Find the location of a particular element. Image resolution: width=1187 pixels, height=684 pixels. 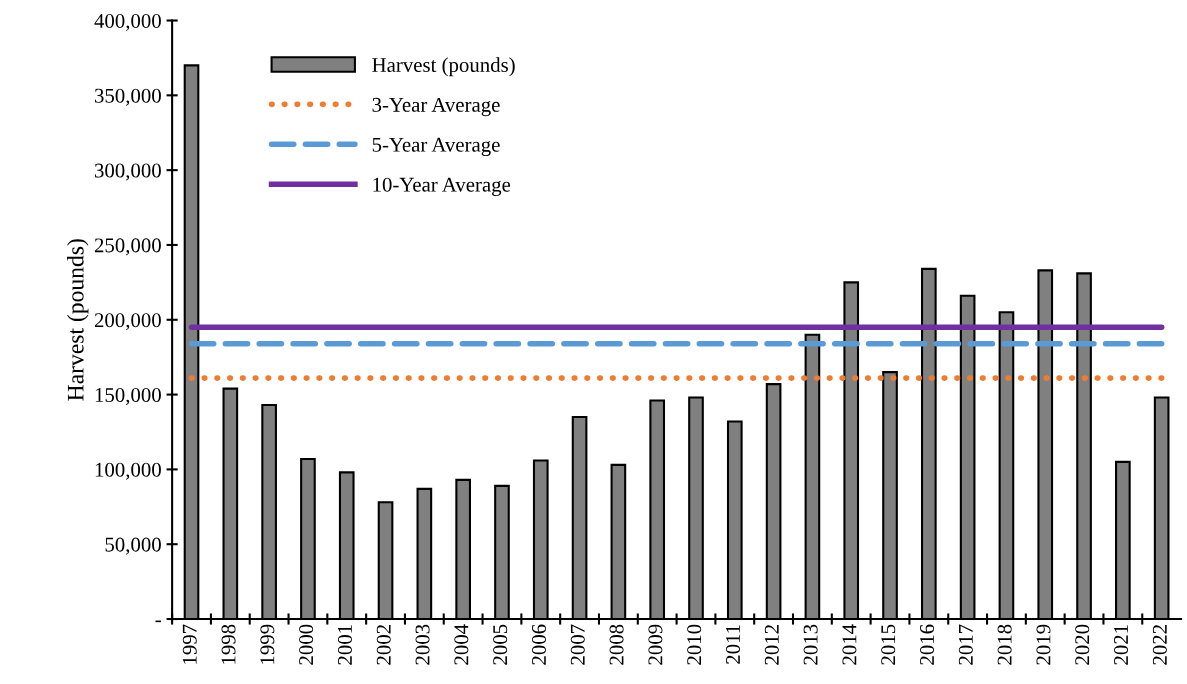

x-tick-label: 2017 is located at coordinates (965, 644).